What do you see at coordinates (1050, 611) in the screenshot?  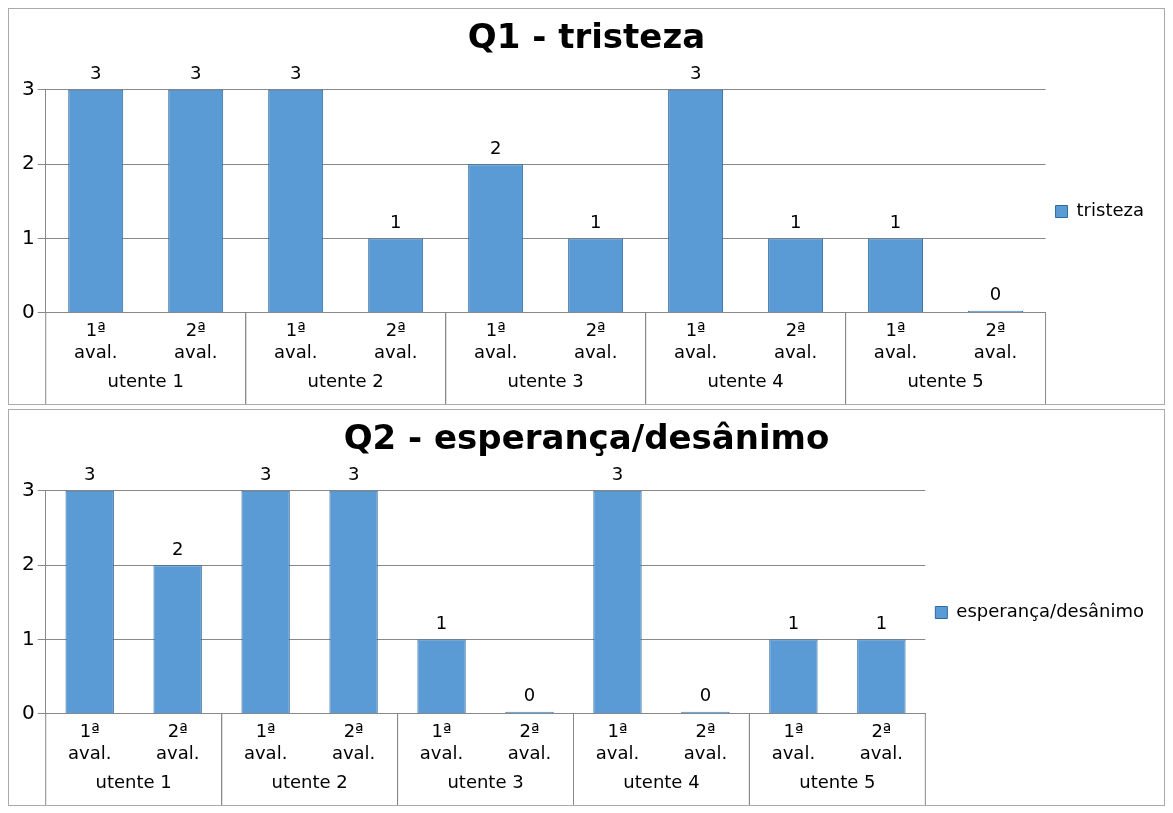 I see `legend-label: esperança/desânimo` at bounding box center [1050, 611].